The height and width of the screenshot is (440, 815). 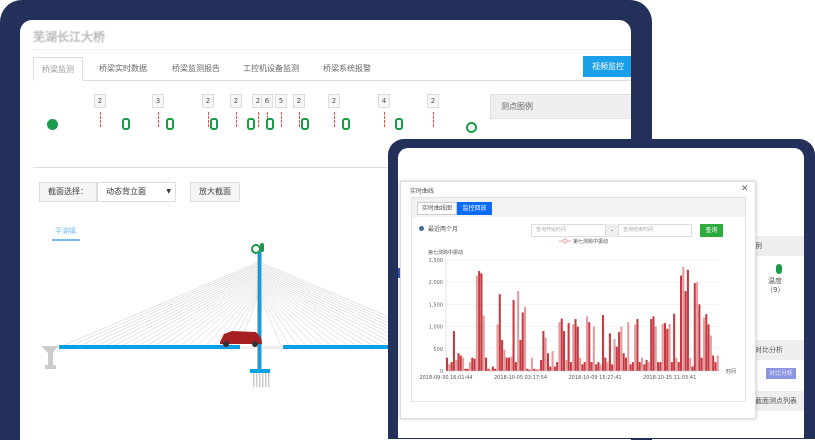 I want to click on section-select: 动态背立面 ▼, so click(x=136, y=192).